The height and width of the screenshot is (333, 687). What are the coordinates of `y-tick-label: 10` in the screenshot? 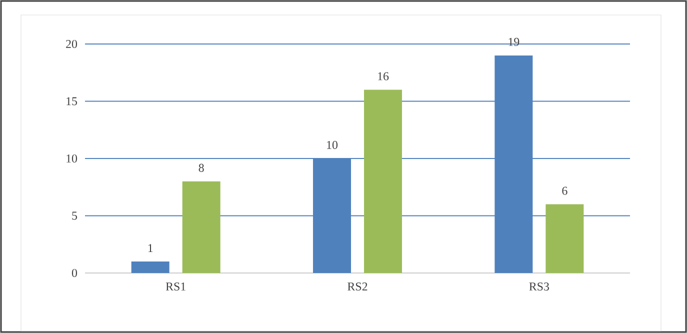 It's located at (72, 158).